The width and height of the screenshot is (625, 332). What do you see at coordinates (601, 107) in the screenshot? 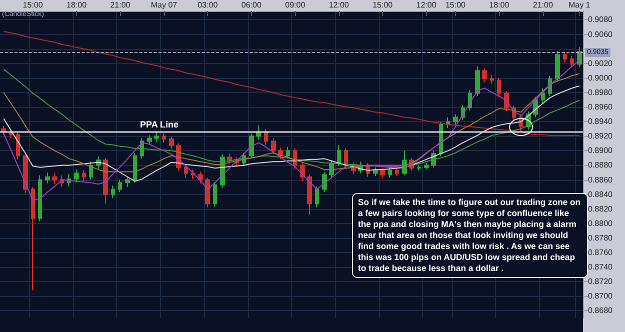
I see `y-tick-label: 0.8960` at bounding box center [601, 107].